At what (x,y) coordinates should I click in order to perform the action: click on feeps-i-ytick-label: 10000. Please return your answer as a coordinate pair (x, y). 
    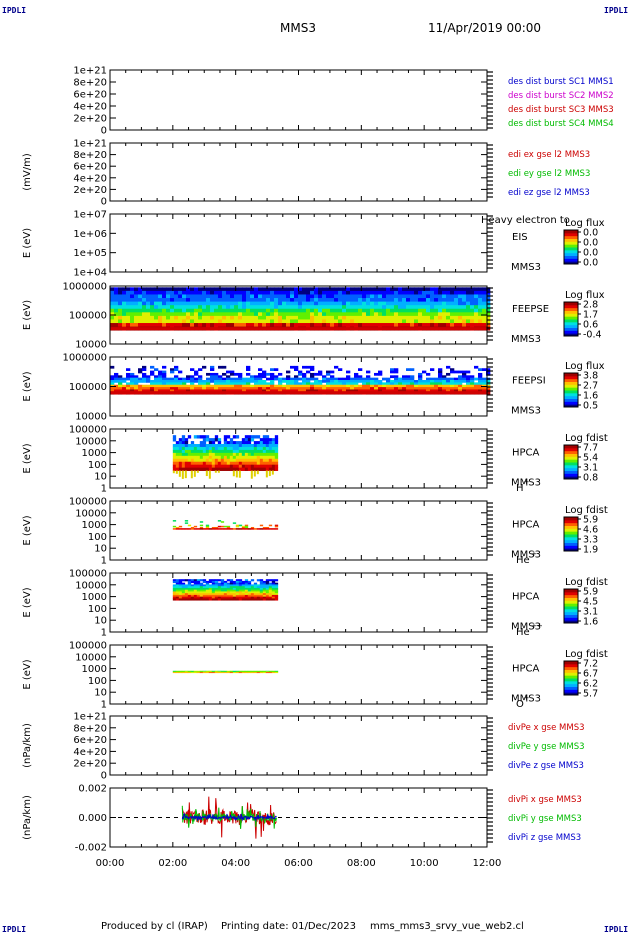
    Looking at the image, I should click on (91, 417).